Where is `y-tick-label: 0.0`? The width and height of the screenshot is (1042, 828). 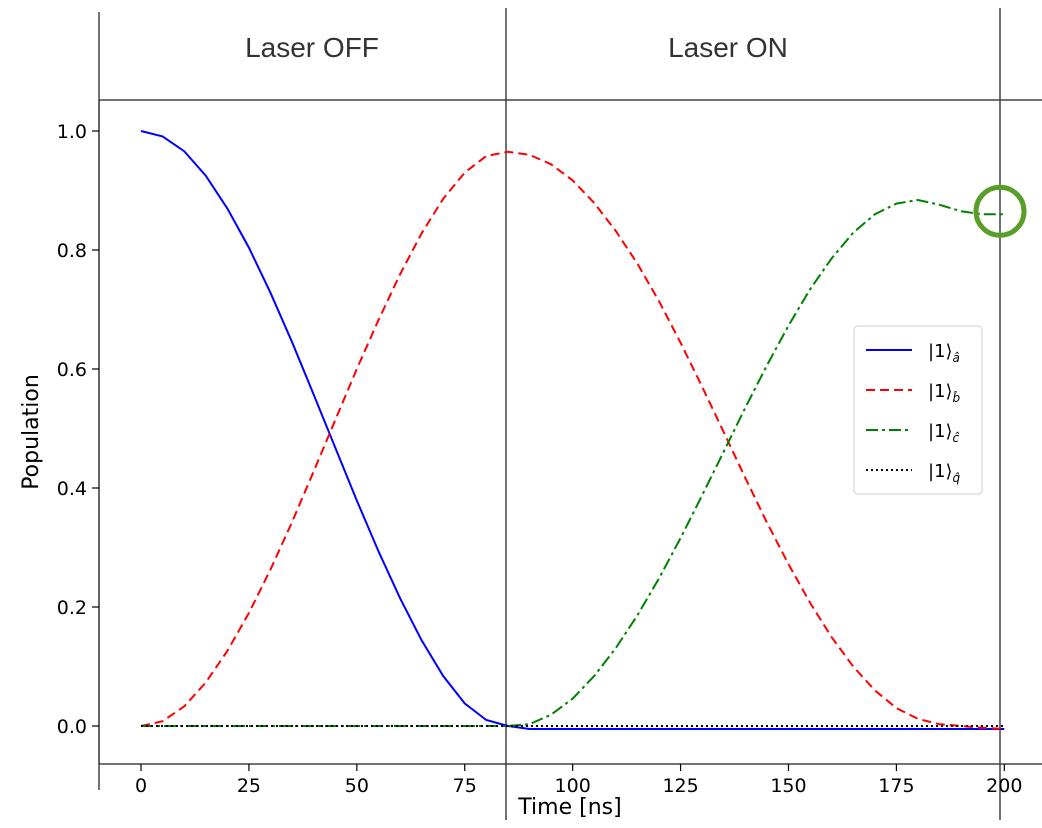 y-tick-label: 0.0 is located at coordinates (72, 727).